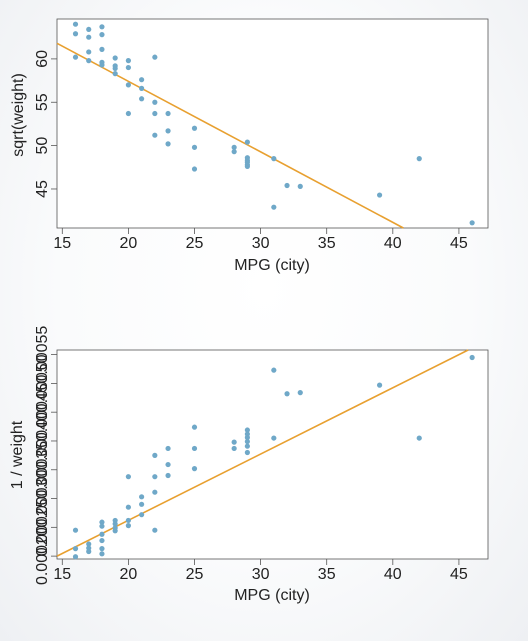  Describe the element at coordinates (42, 499) in the screenshot. I see `y-tick-label-minor: 0.00030` at that location.